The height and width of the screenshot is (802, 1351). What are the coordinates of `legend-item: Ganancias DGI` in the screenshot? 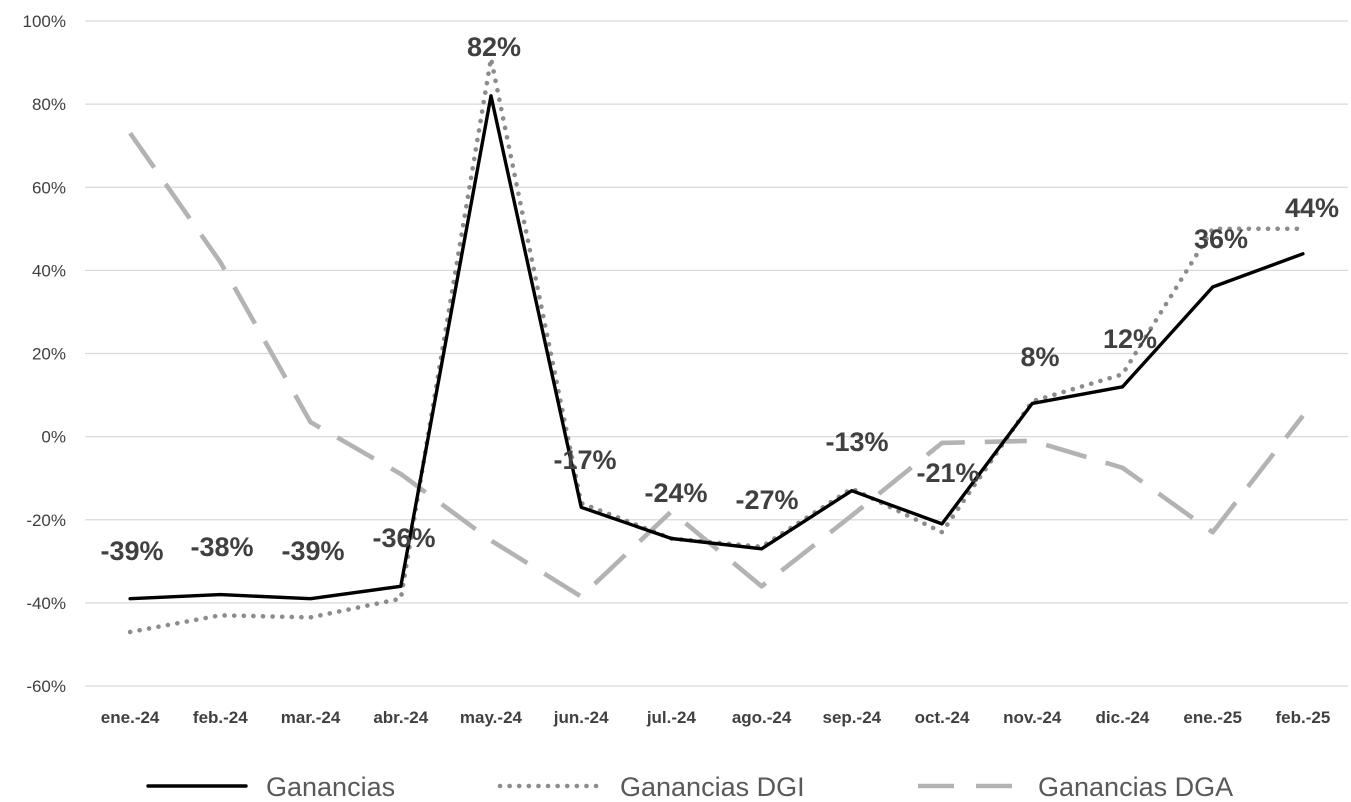 It's located at (651, 787).